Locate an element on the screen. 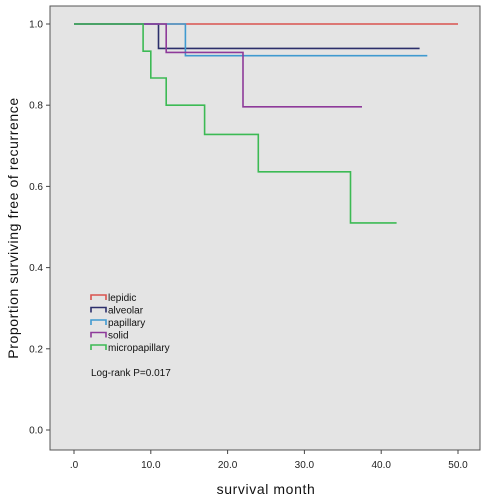 This screenshot has width=484, height=500. legend-swatch-micropapillary is located at coordinates (98, 347).